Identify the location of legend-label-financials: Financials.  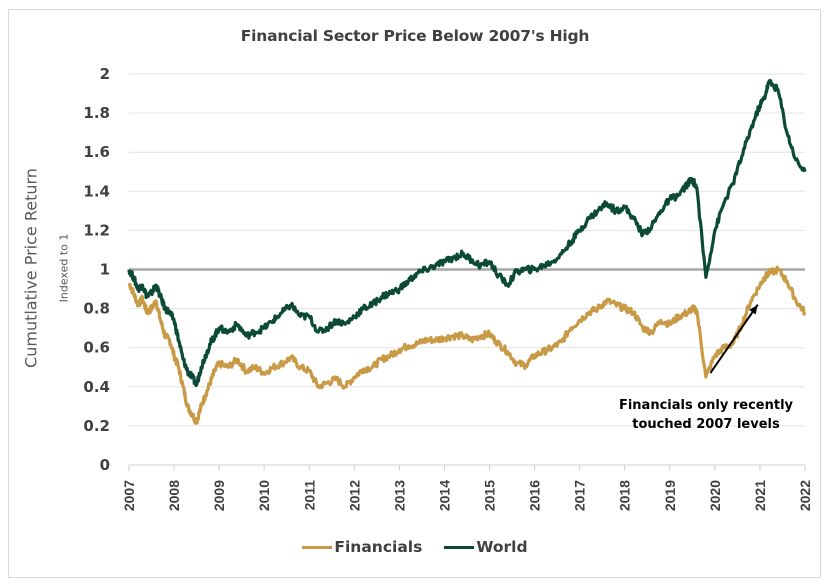
(378, 547).